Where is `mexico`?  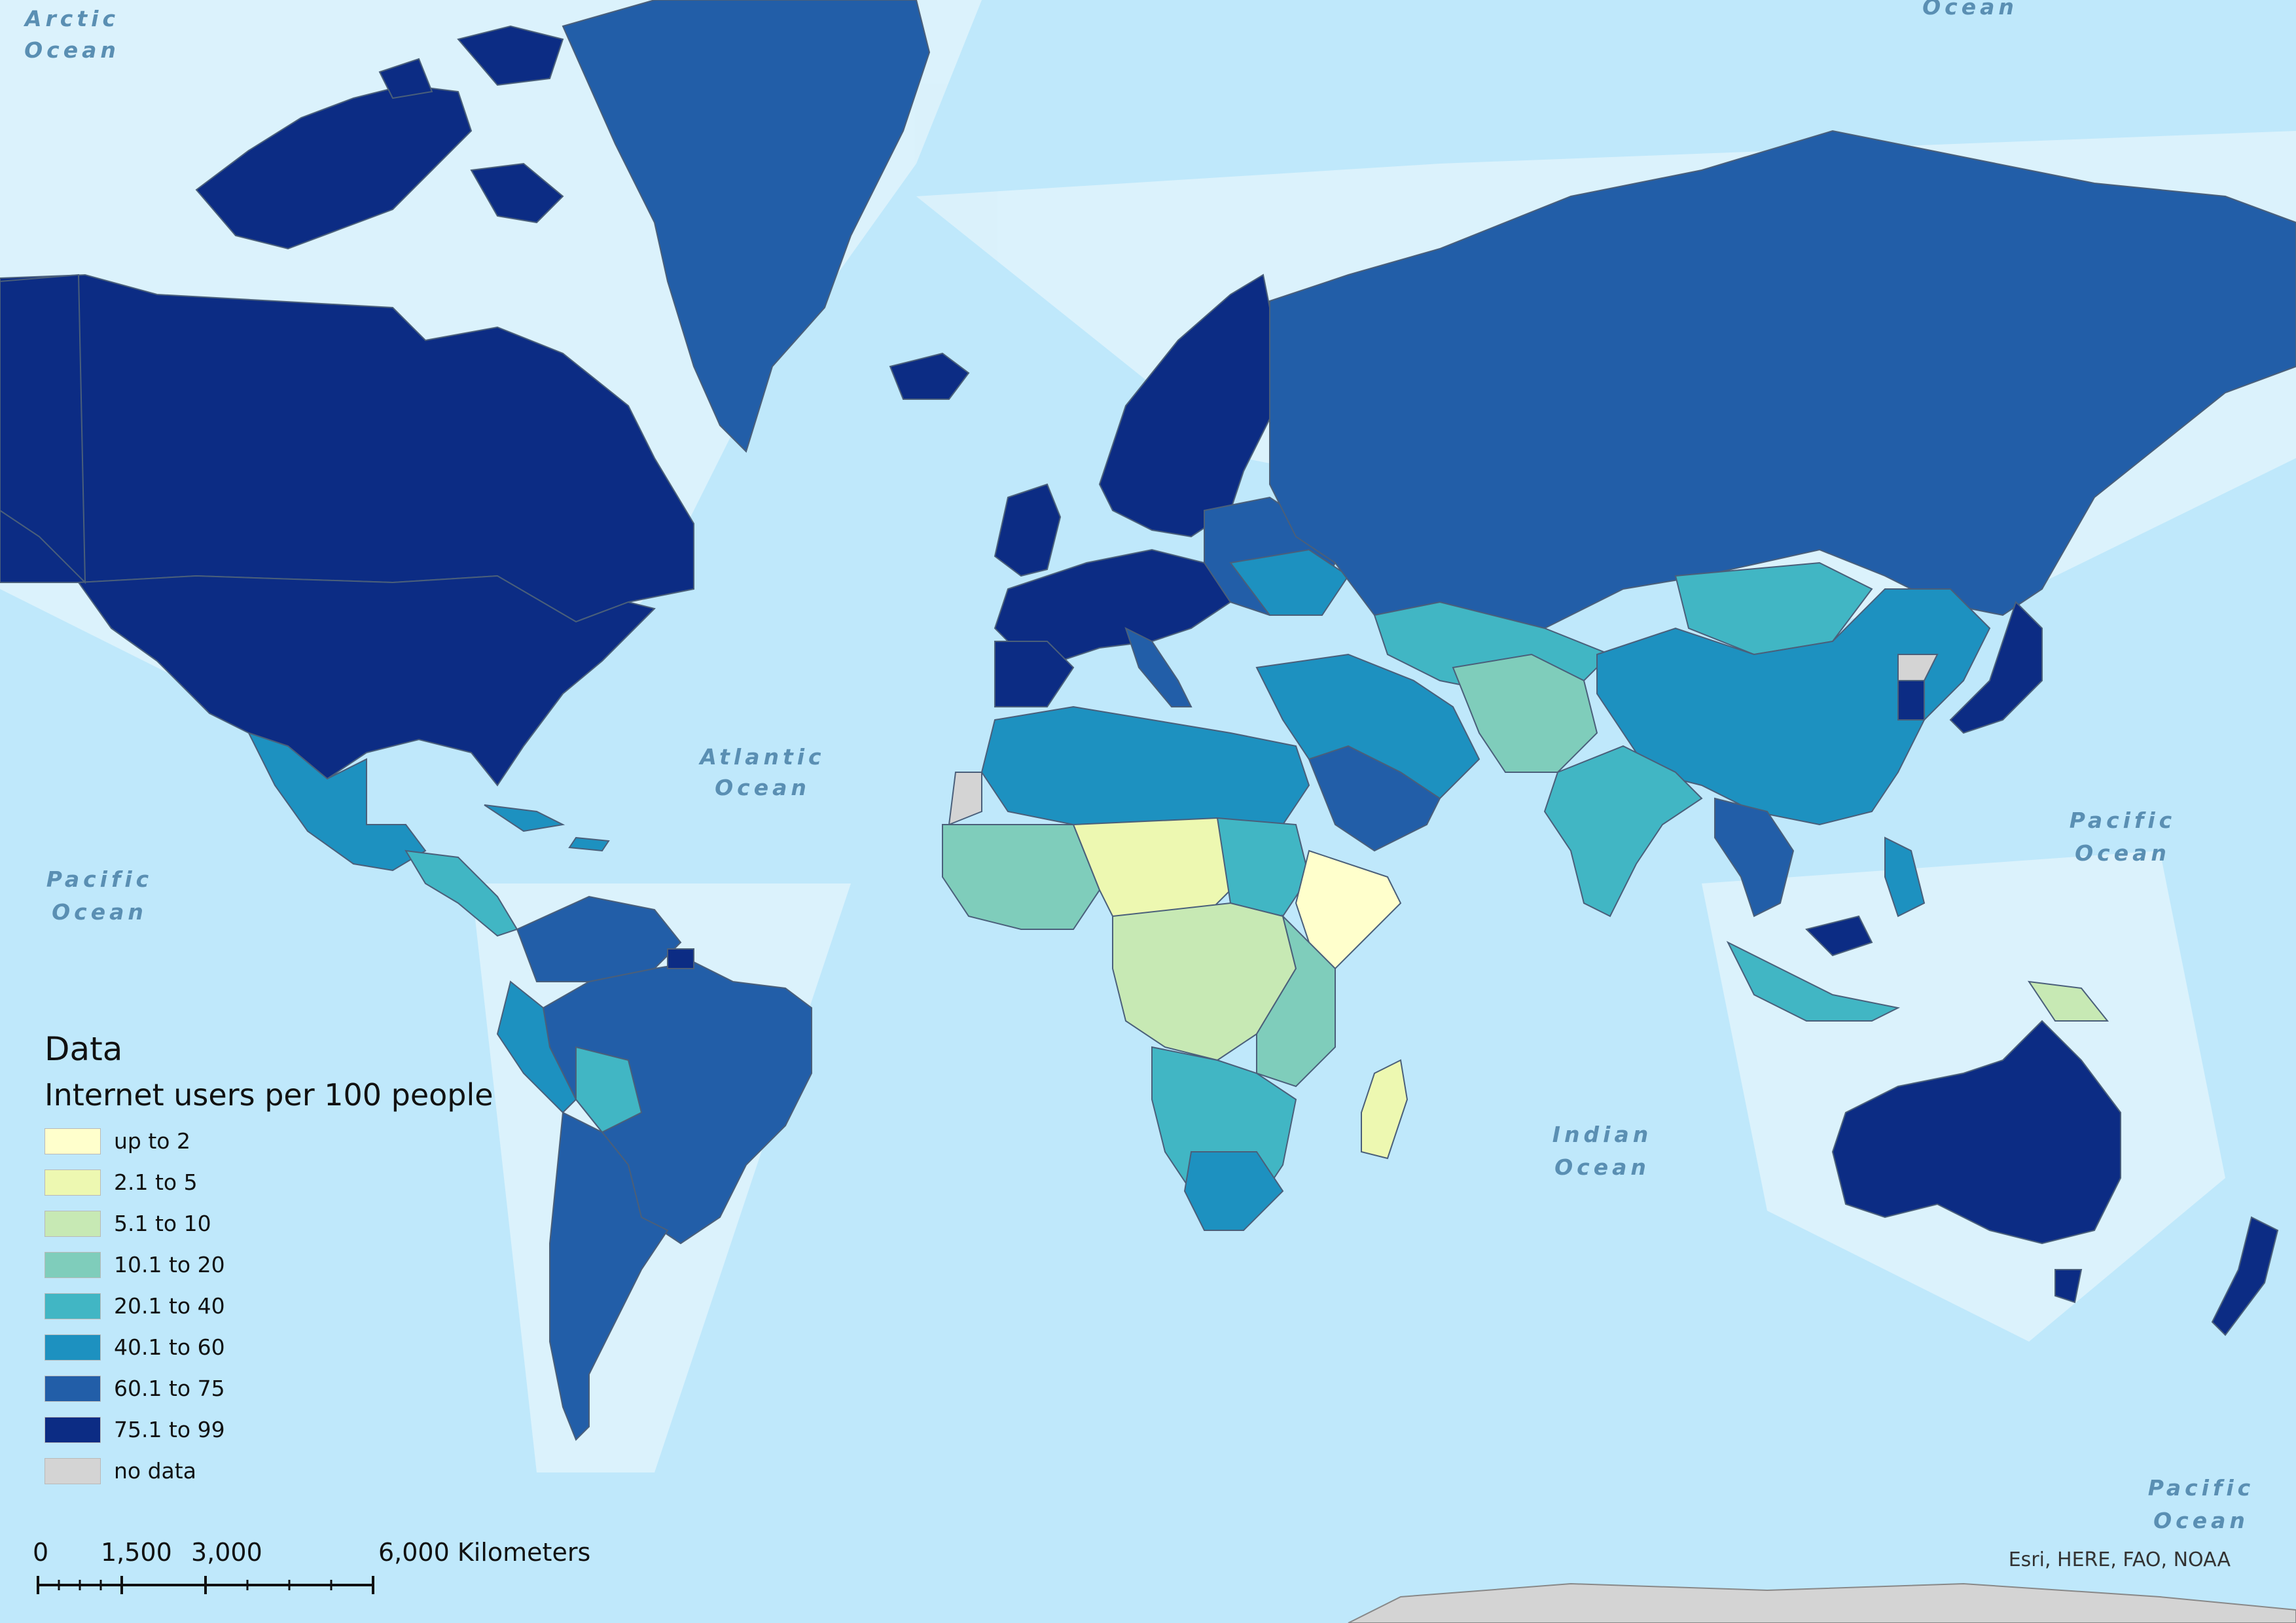 mexico is located at coordinates (337, 802).